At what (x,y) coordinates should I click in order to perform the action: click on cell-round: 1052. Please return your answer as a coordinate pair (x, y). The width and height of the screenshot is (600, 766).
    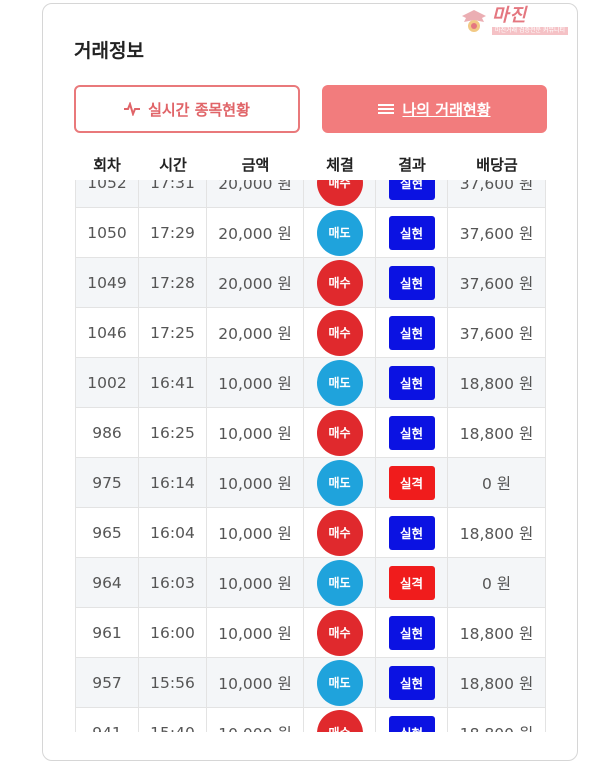
    Looking at the image, I should click on (107, 193).